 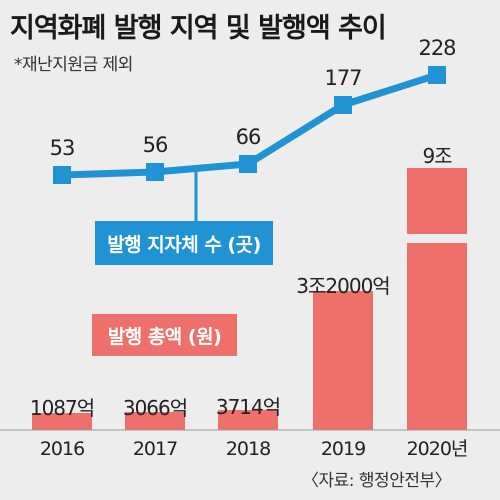 What do you see at coordinates (377, 481) in the screenshot?
I see `source-note: 〈자료: 행정안전부〉` at bounding box center [377, 481].